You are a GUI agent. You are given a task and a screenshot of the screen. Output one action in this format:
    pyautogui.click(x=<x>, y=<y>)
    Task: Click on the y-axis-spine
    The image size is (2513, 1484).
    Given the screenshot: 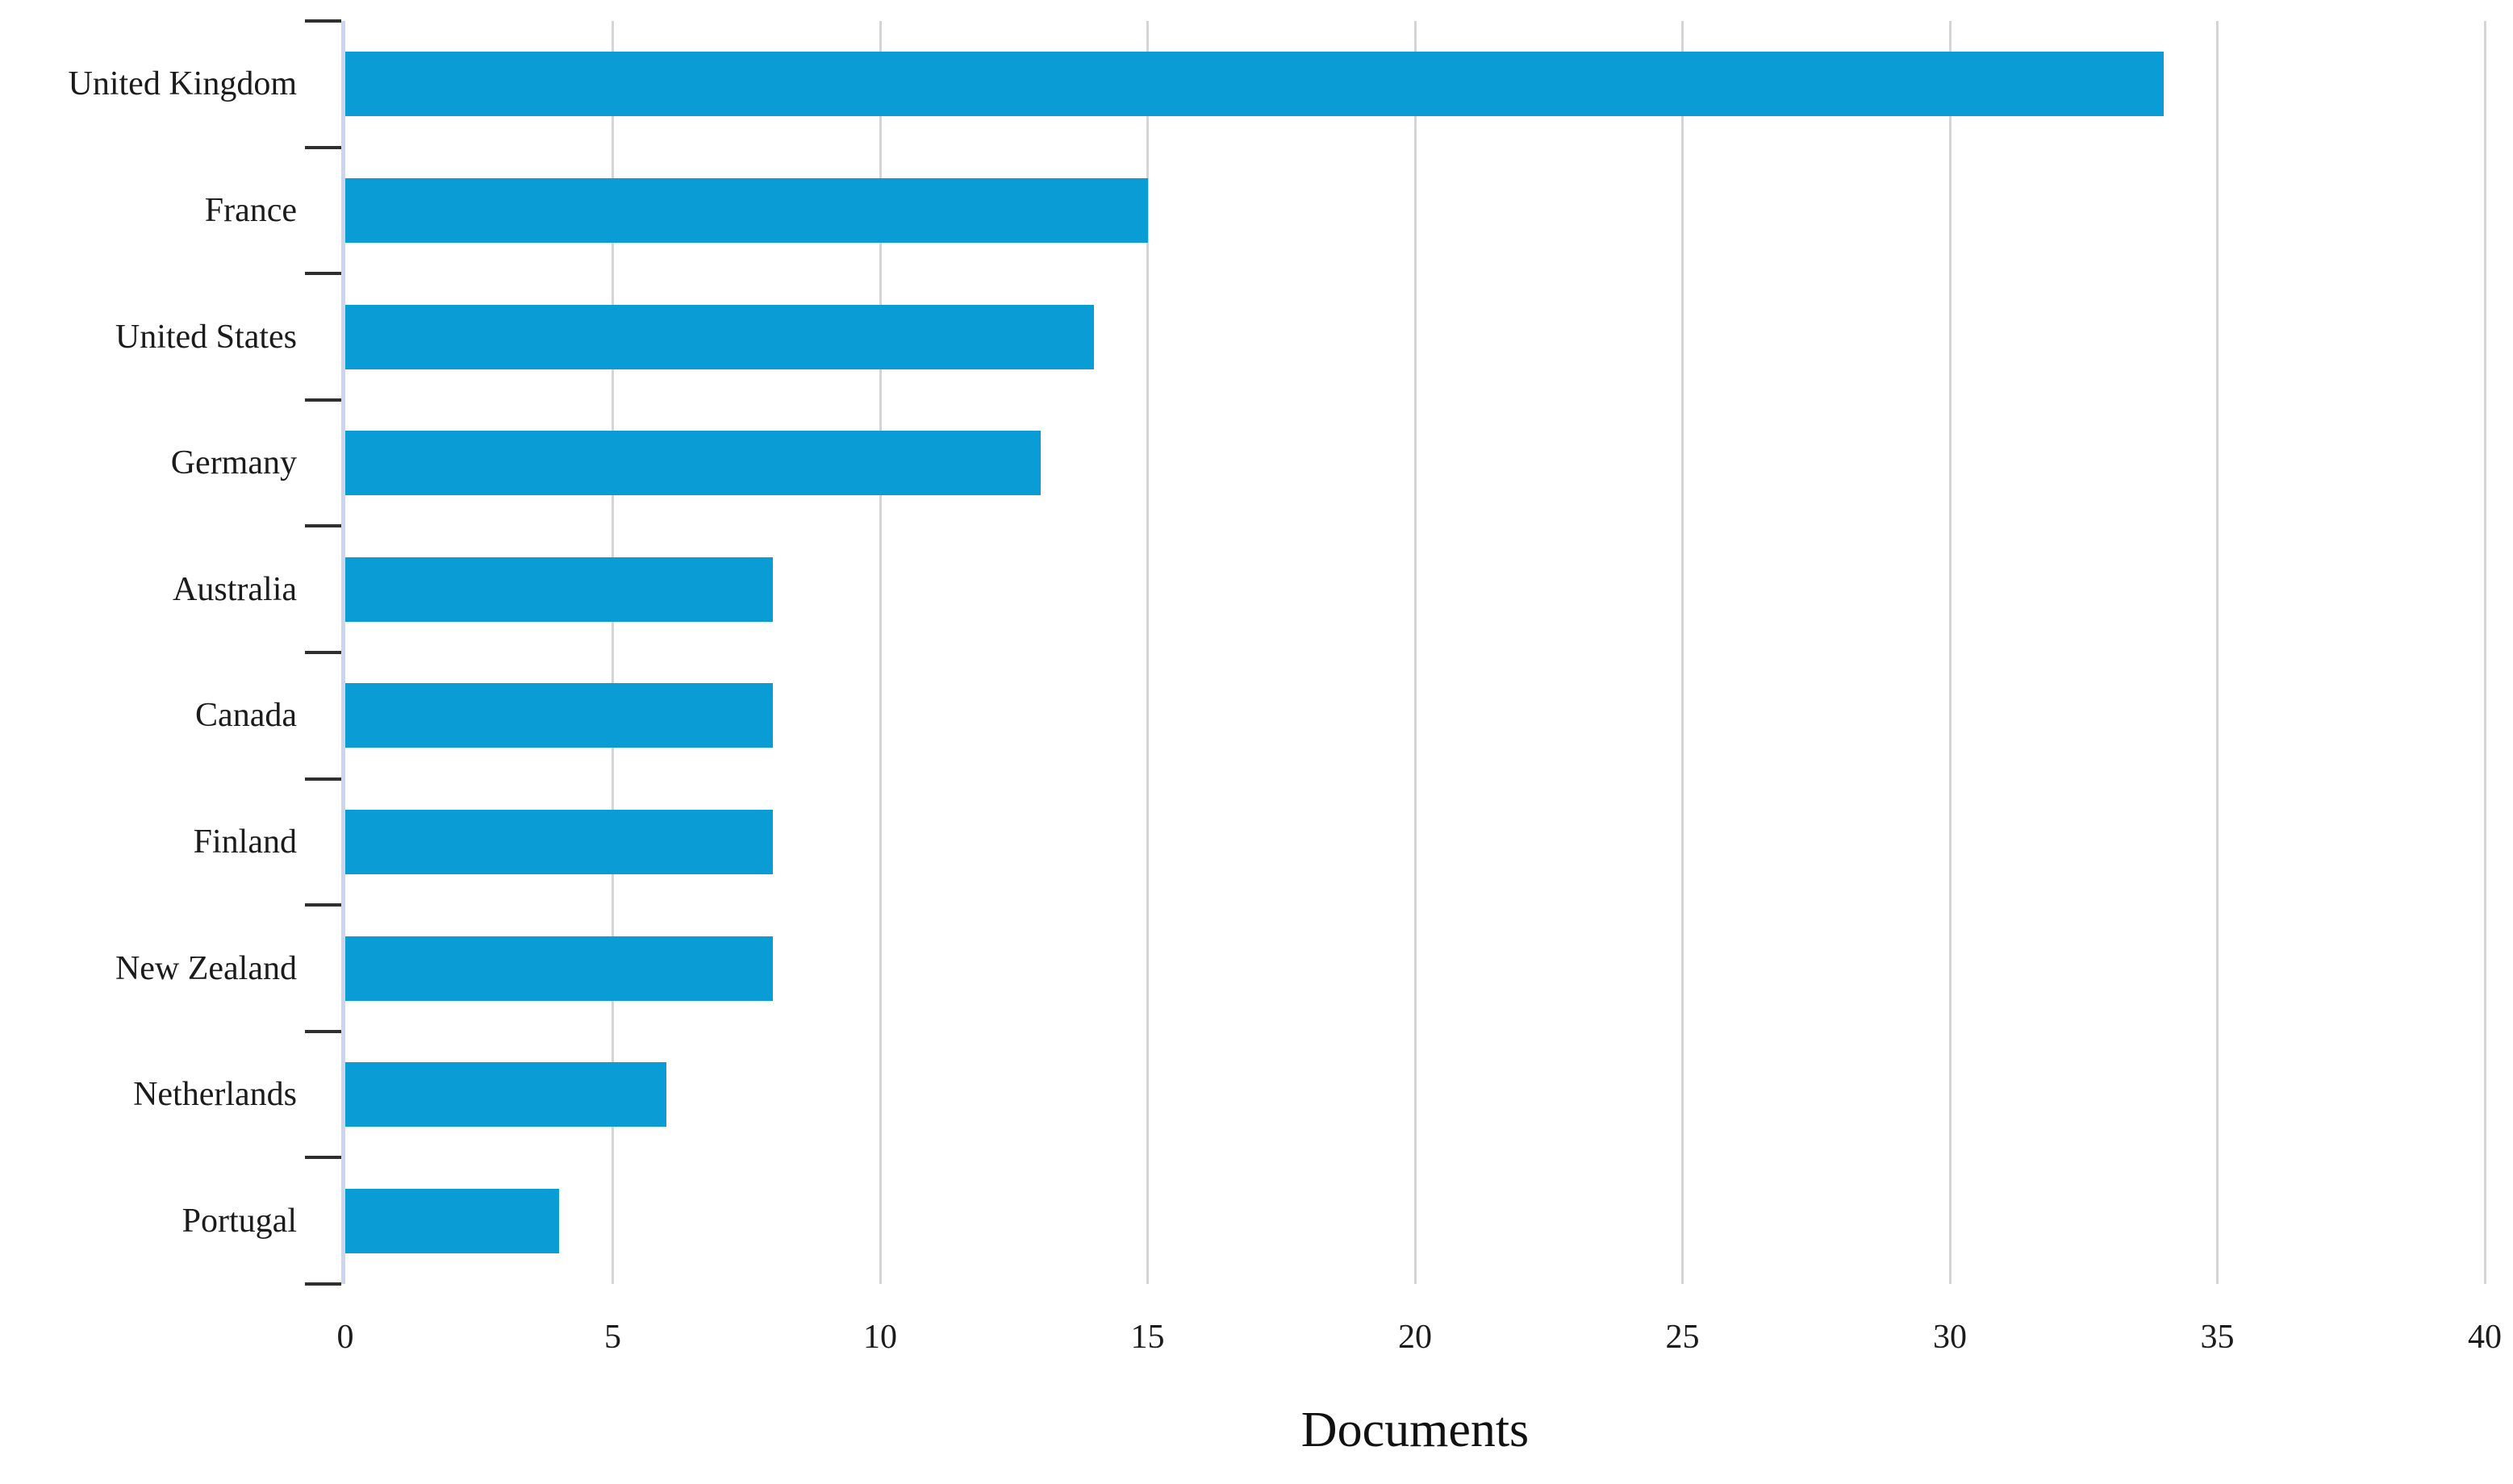 What is the action you would take?
    pyautogui.click(x=343, y=652)
    